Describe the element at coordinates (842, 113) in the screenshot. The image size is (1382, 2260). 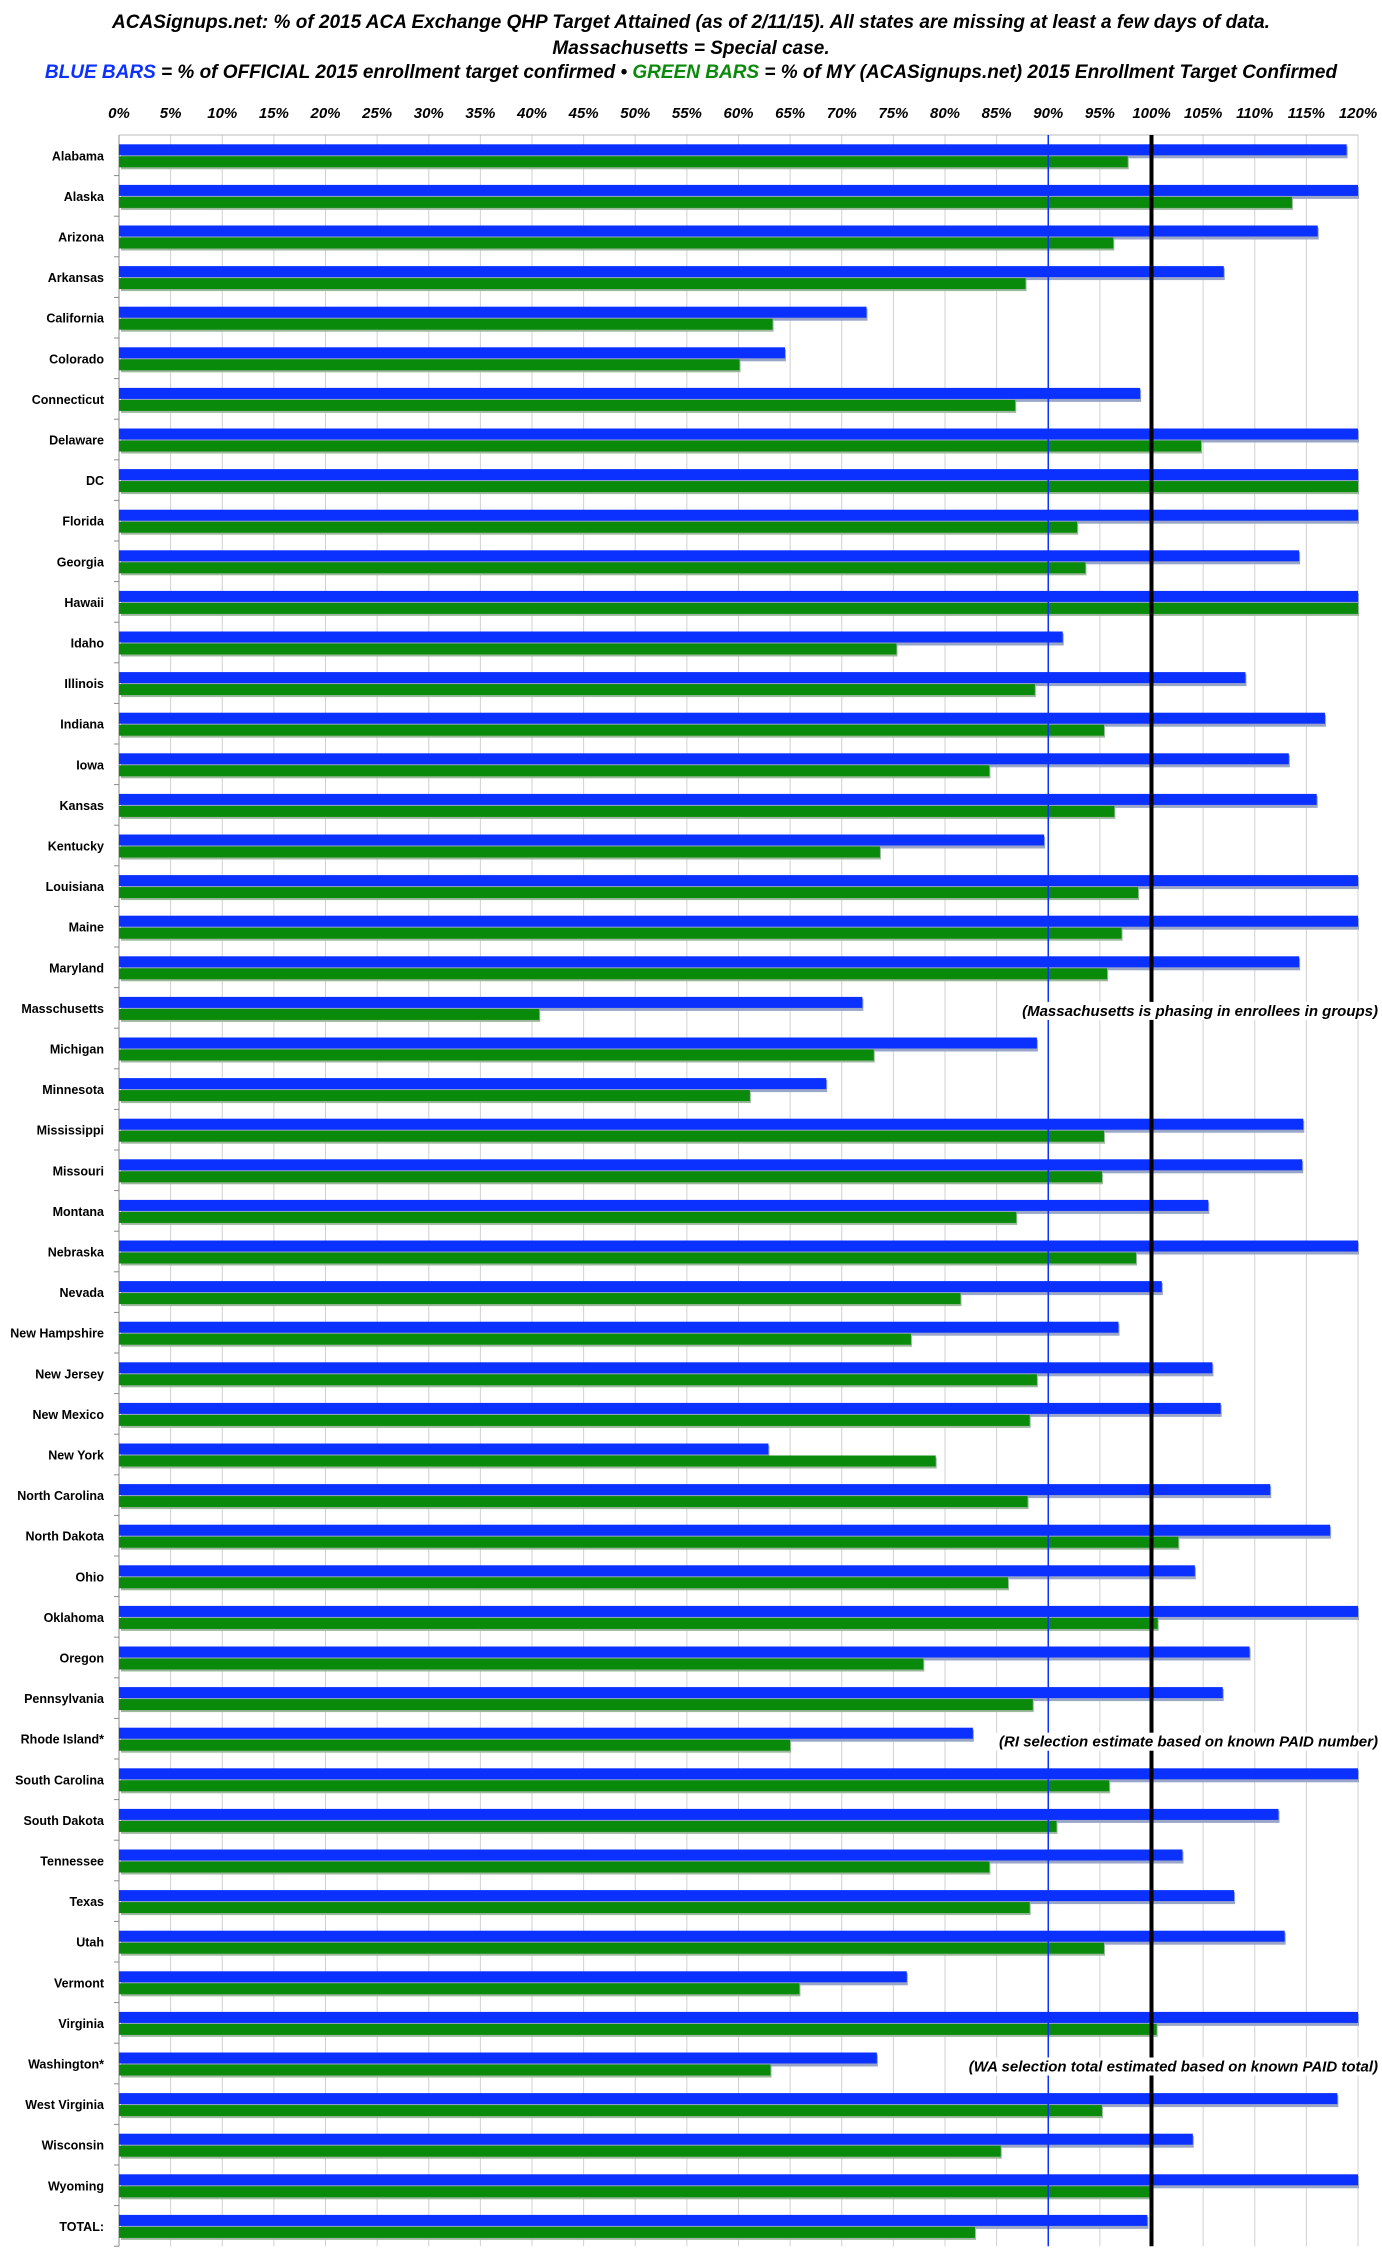
I see `x-tick-label: 70%` at that location.